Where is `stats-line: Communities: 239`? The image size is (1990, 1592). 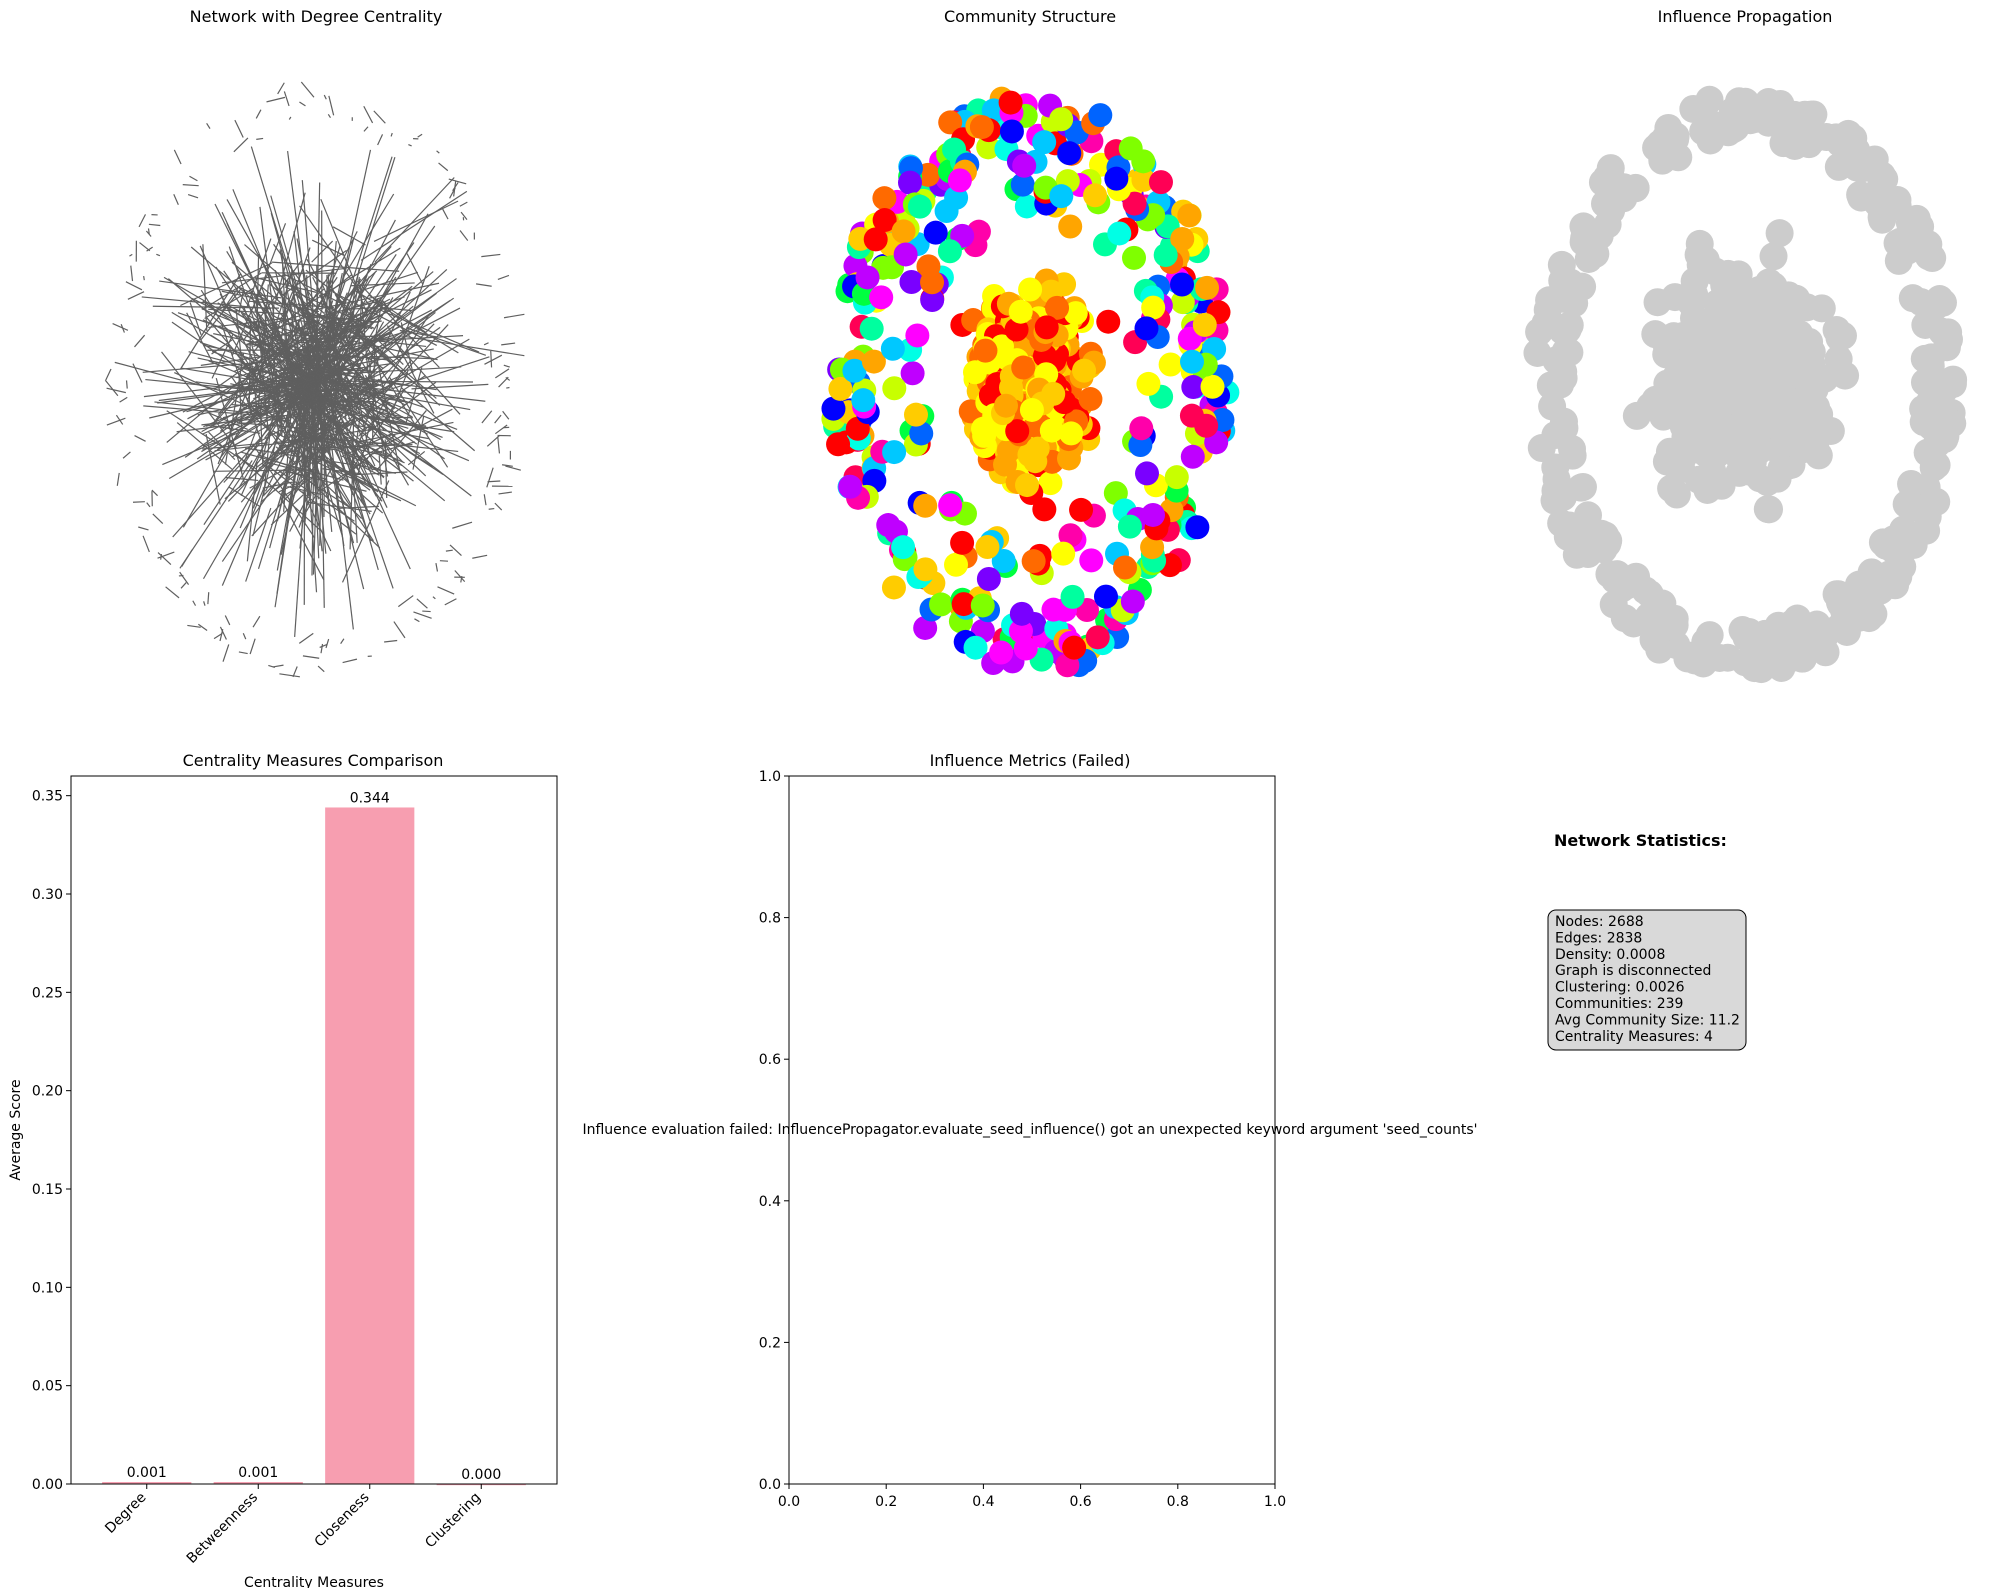
stats-line: Communities: 239 is located at coordinates (1619, 1004).